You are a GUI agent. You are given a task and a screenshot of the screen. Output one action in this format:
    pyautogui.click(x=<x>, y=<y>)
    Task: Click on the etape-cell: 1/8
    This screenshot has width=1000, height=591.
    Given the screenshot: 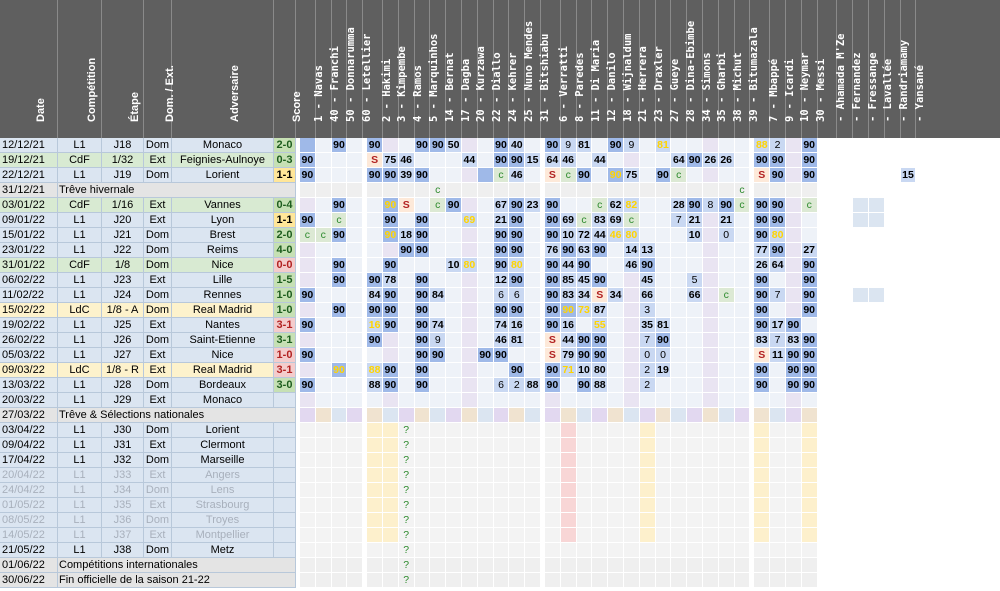 What is the action you would take?
    pyautogui.click(x=123, y=265)
    